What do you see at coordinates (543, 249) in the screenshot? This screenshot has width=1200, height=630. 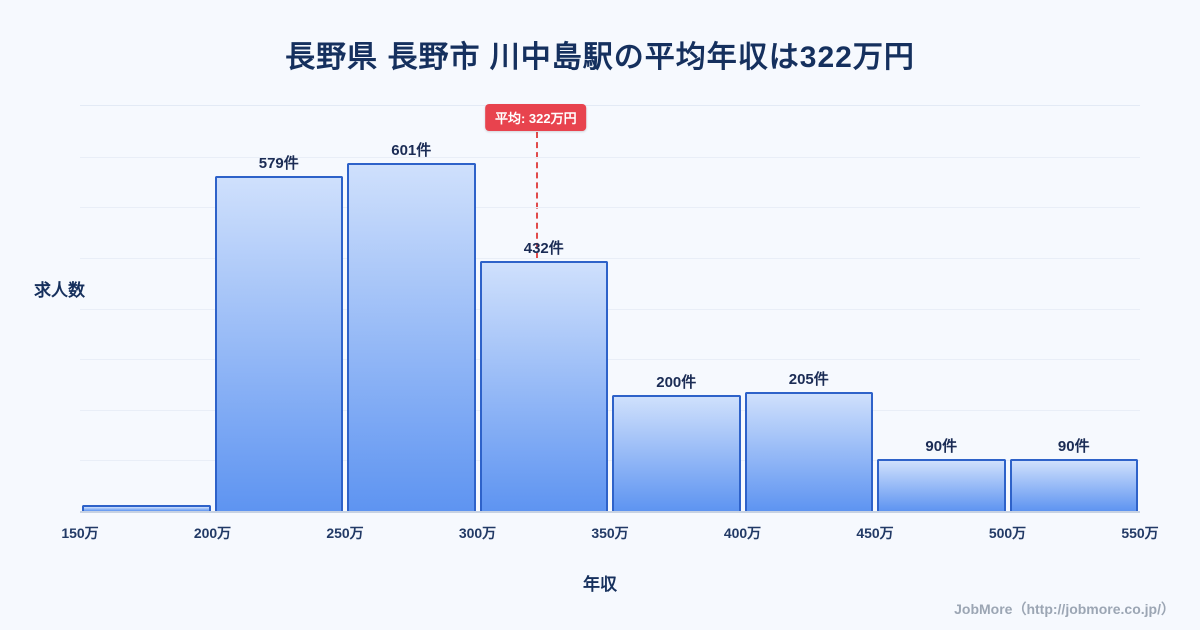 I see `bar-value-label: 432件` at bounding box center [543, 249].